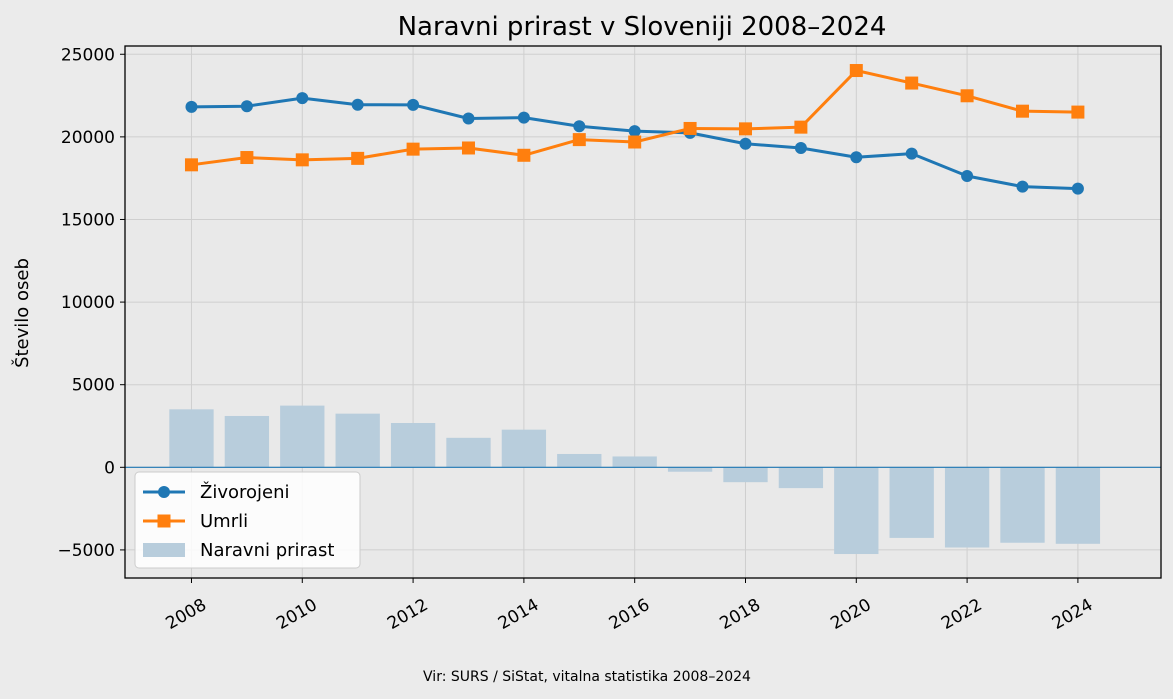  I want to click on legend-label-naravni-prirast: Naravni prirast, so click(267, 550).